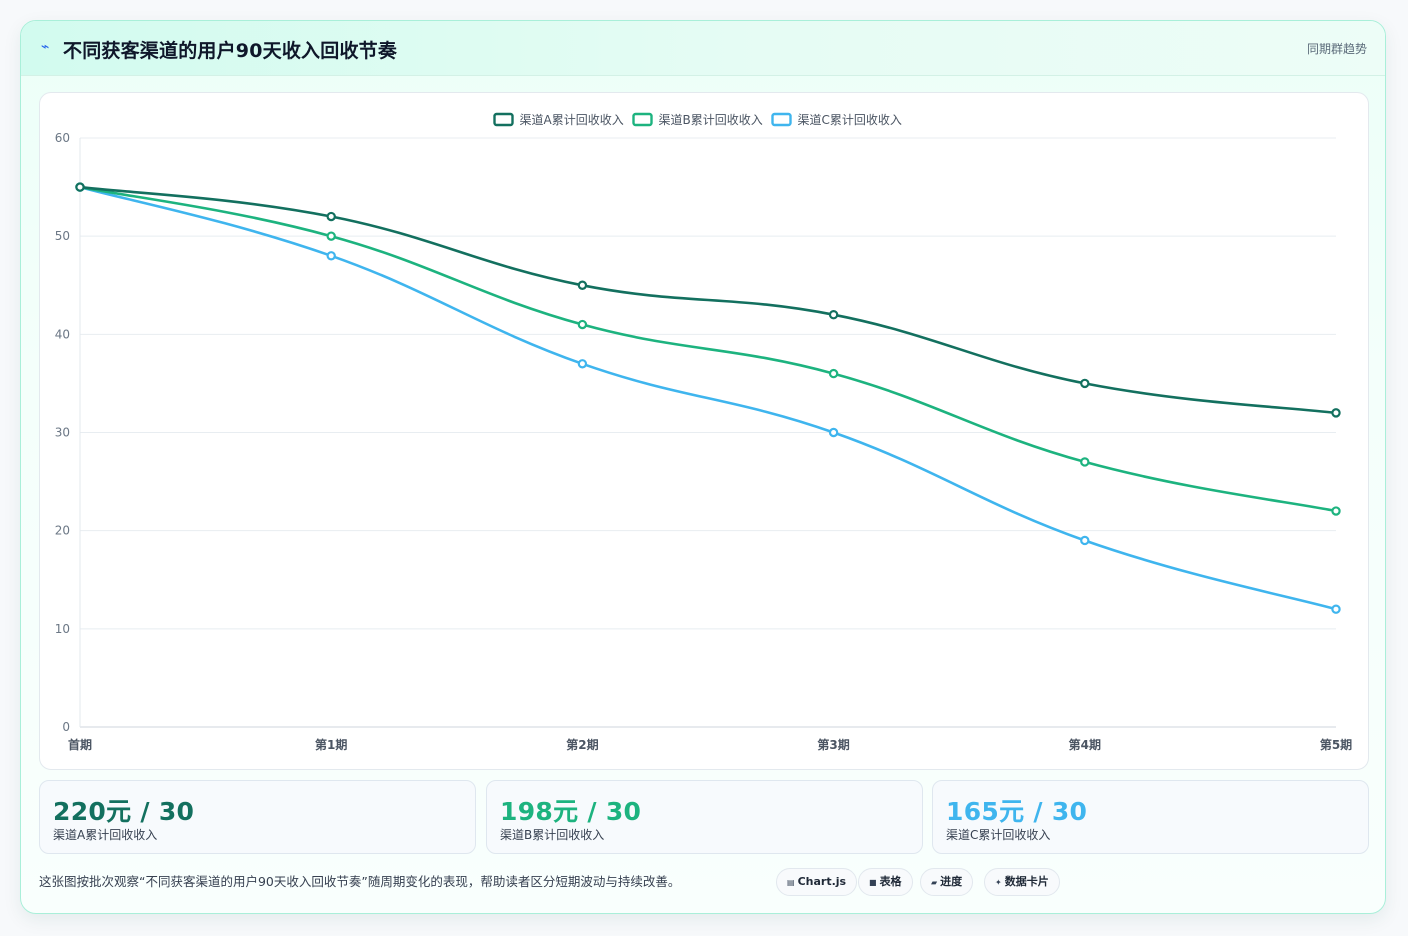 This screenshot has width=1408, height=936. I want to click on progress-icon: ▰, so click(934, 882).